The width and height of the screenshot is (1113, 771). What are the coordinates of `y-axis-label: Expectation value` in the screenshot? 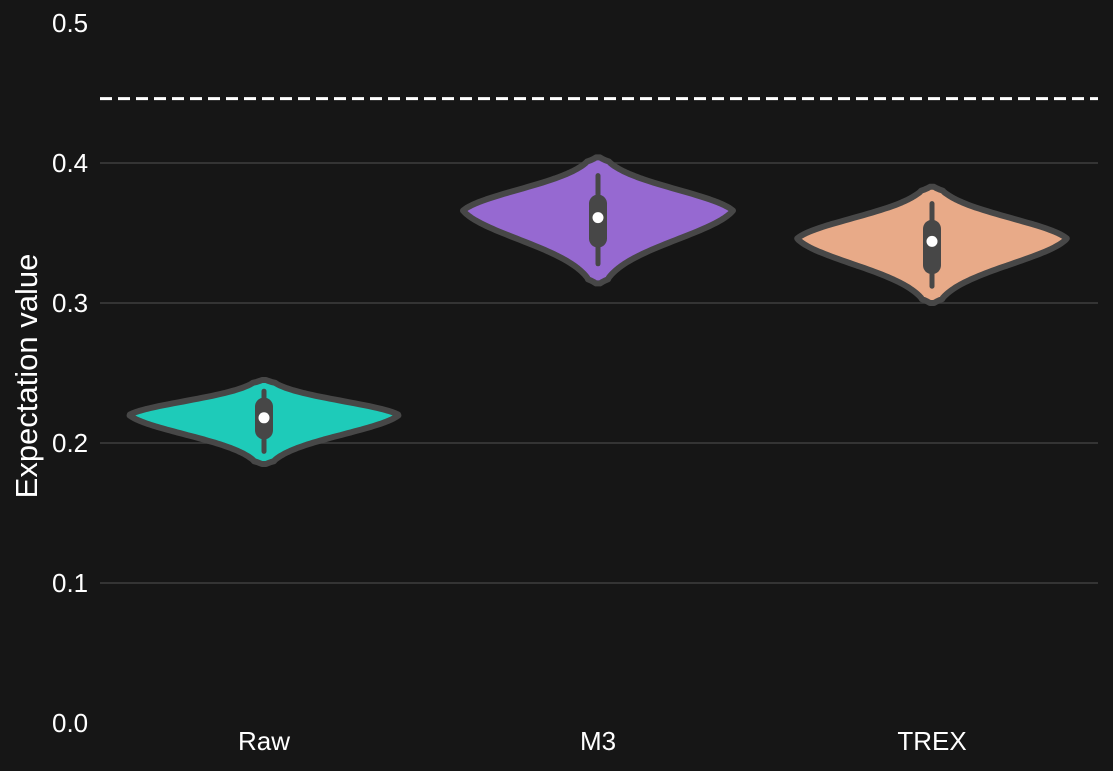 It's located at (26, 376).